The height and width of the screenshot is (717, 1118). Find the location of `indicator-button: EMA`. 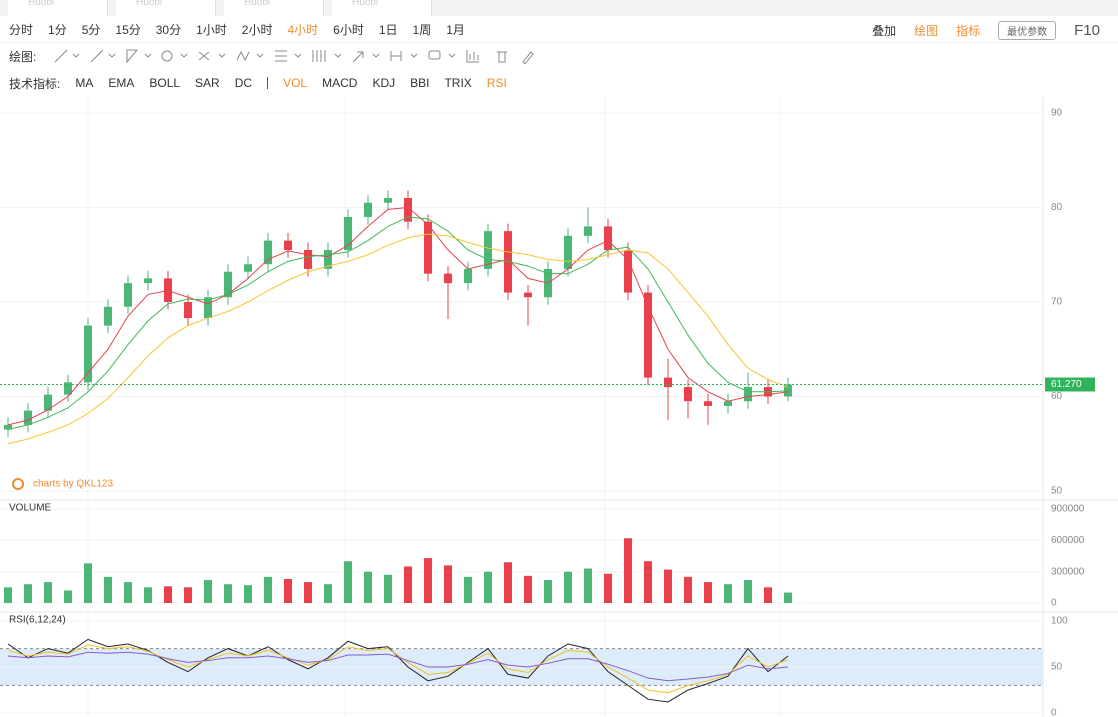

indicator-button: EMA is located at coordinates (121, 83).